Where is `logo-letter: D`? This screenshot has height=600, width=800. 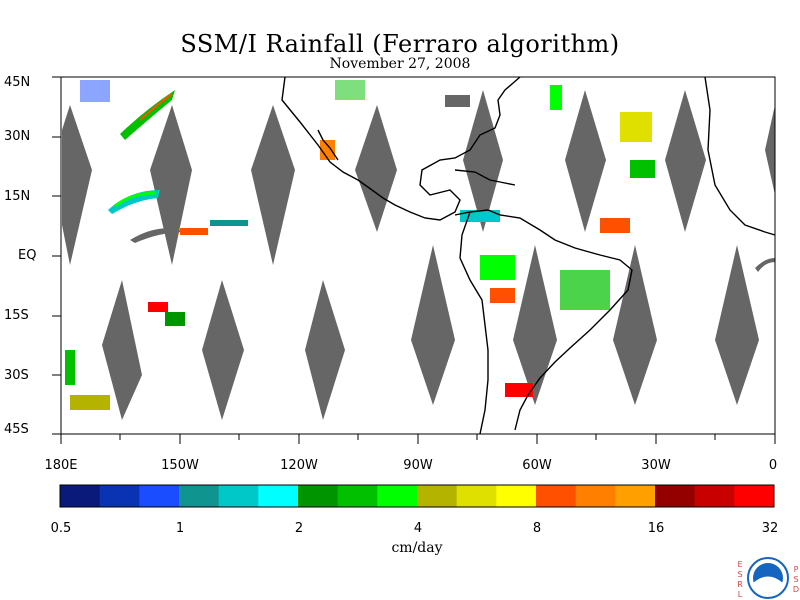
logo-letter: D is located at coordinates (796, 589).